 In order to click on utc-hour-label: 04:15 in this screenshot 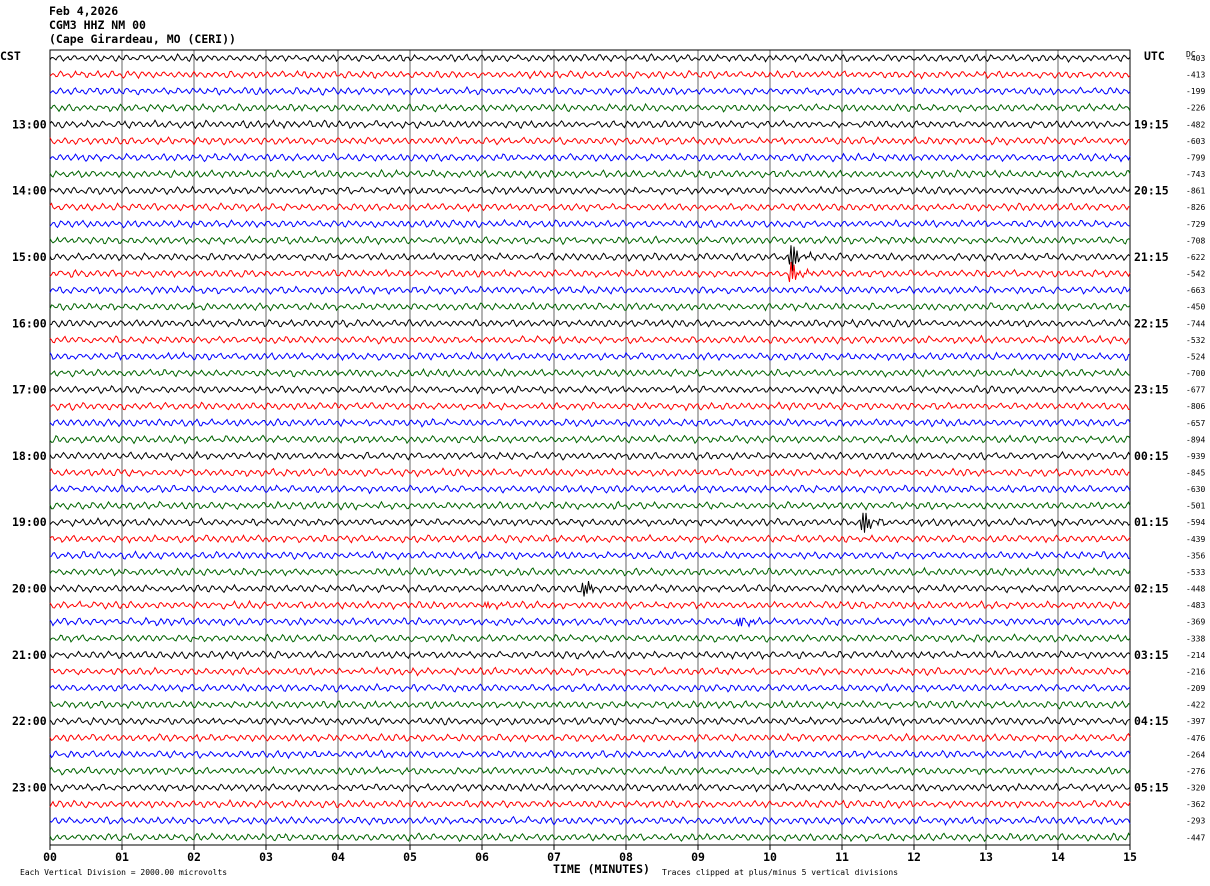, I will do `click(1151, 721)`.